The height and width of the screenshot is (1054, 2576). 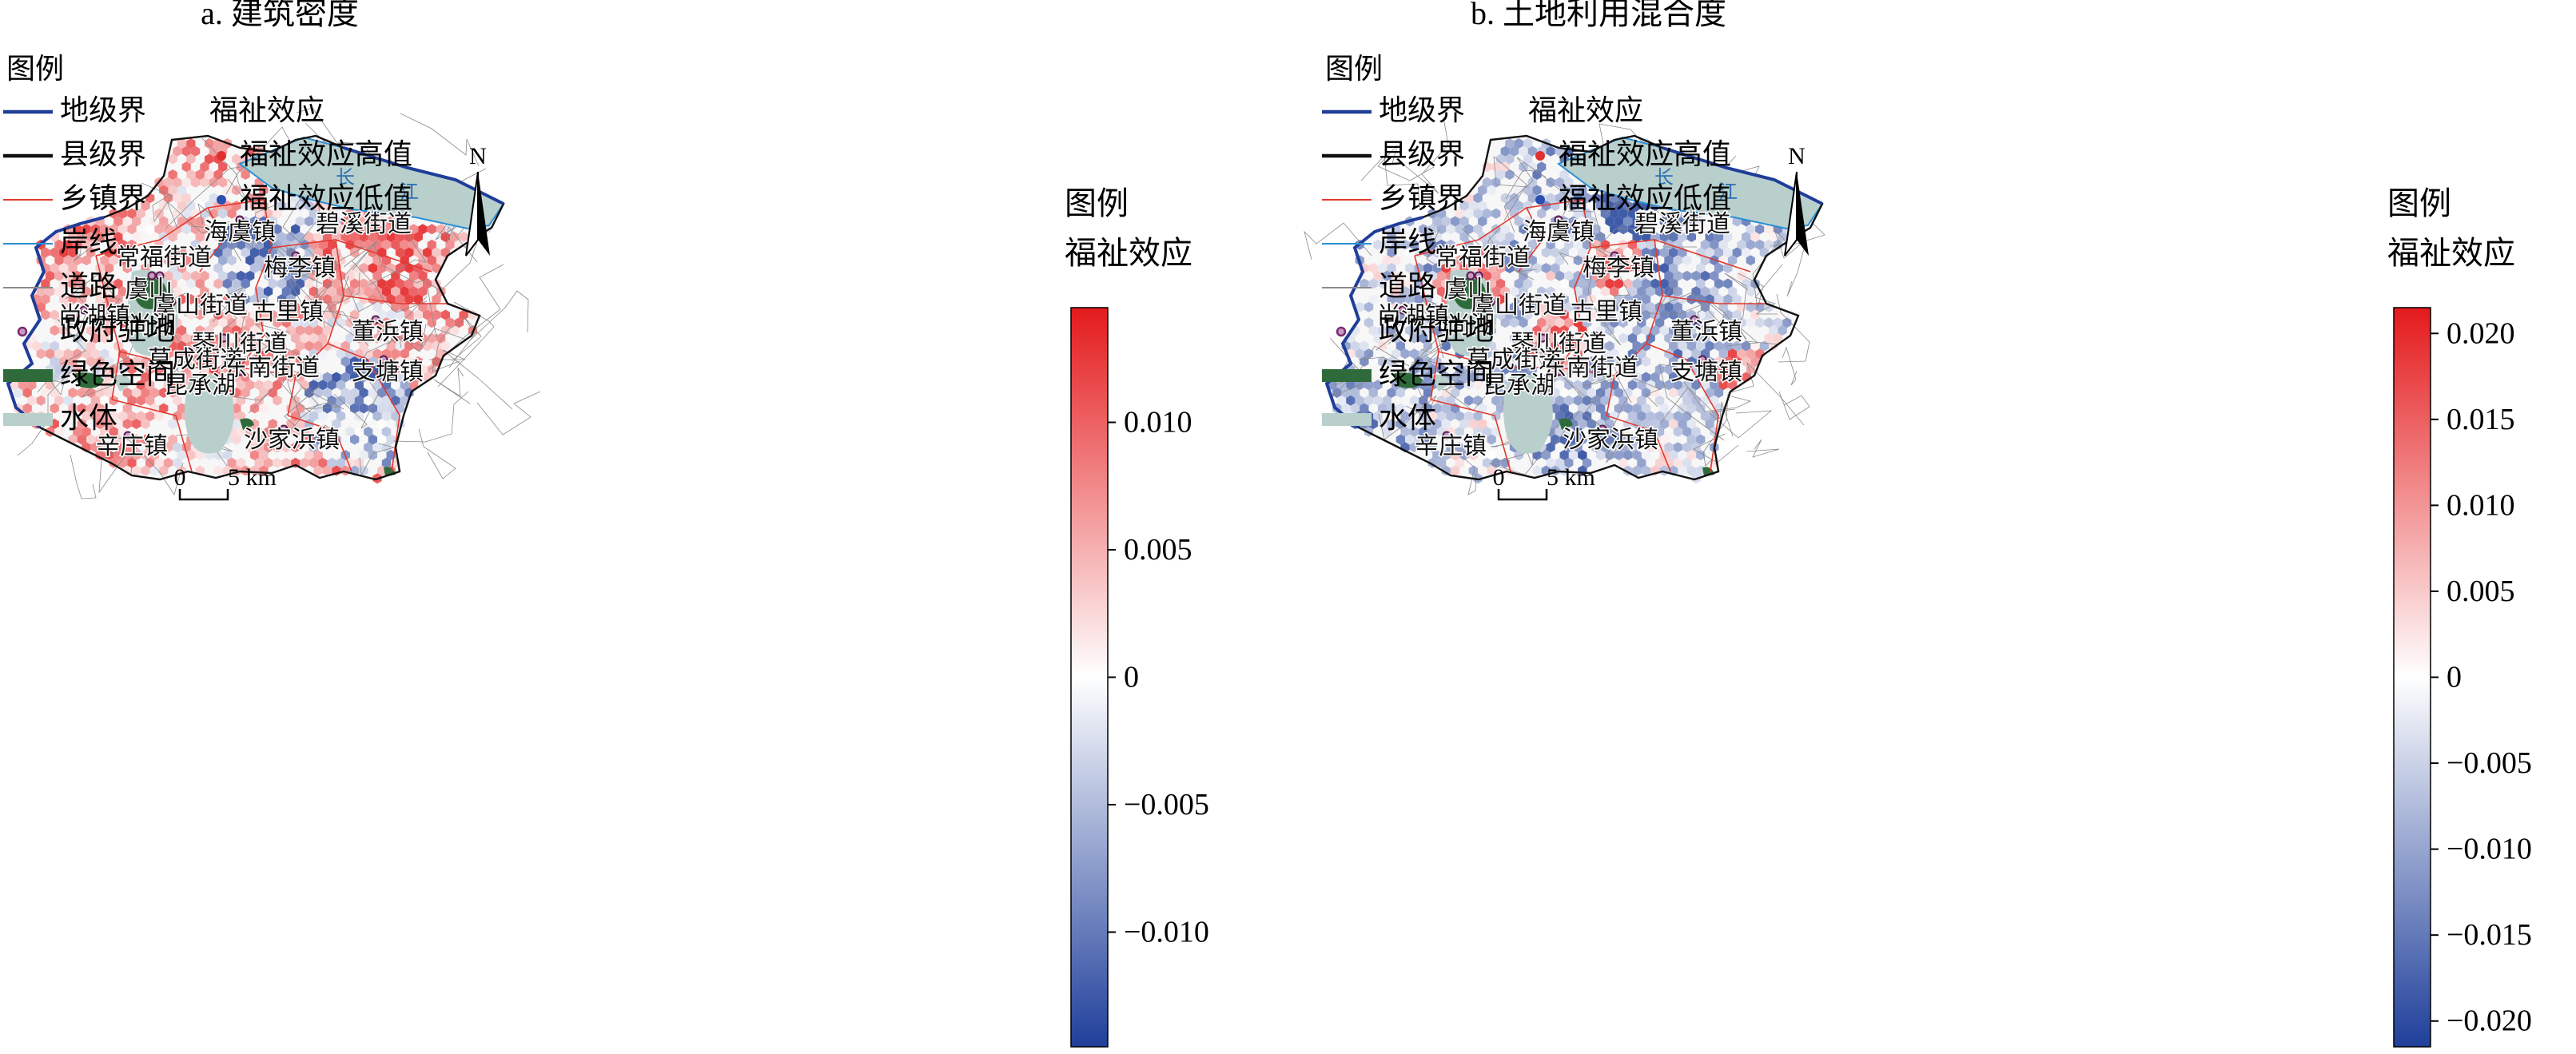 What do you see at coordinates (355, 217) in the screenshot?
I see `government-seat-marker` at bounding box center [355, 217].